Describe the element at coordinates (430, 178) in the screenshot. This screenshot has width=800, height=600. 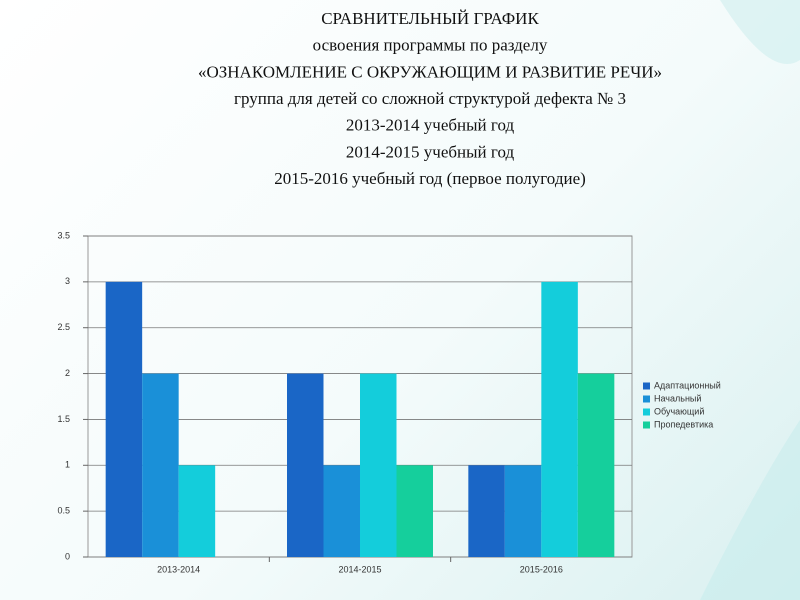
I see `title-line: 2015-2016 учебный год (первое полугодие)` at that location.